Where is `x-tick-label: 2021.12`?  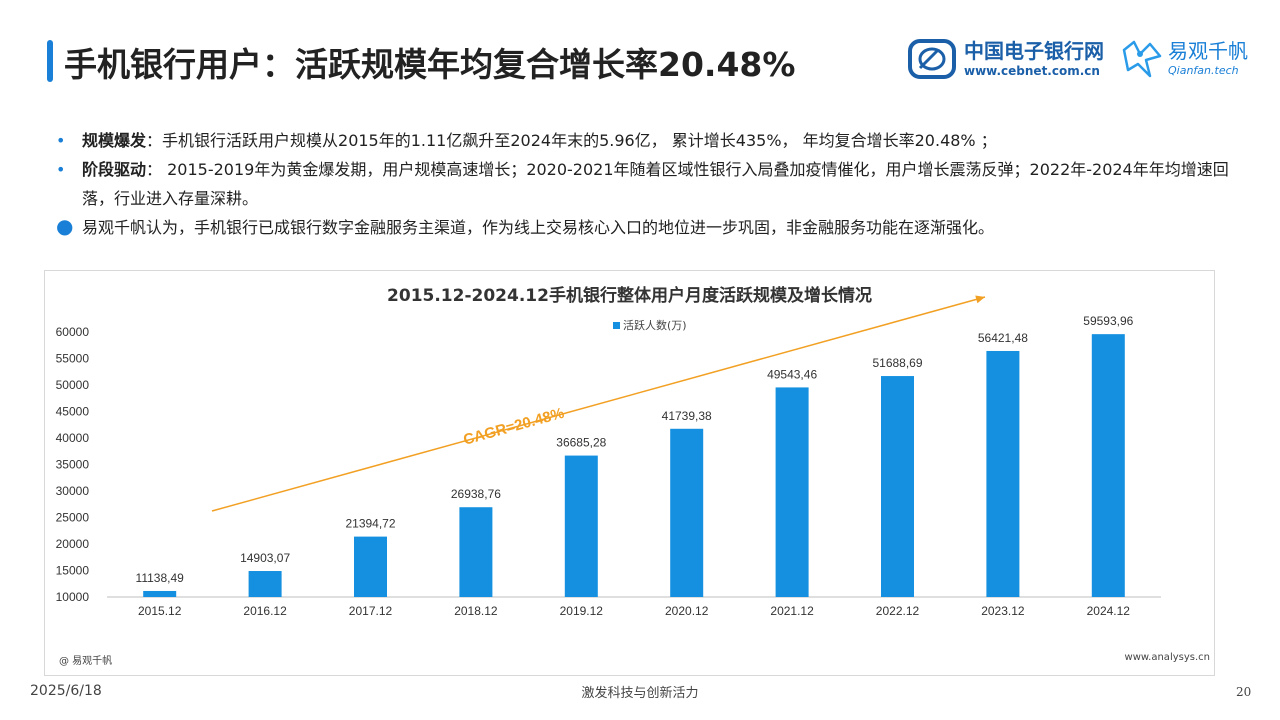
x-tick-label: 2021.12 is located at coordinates (792, 611).